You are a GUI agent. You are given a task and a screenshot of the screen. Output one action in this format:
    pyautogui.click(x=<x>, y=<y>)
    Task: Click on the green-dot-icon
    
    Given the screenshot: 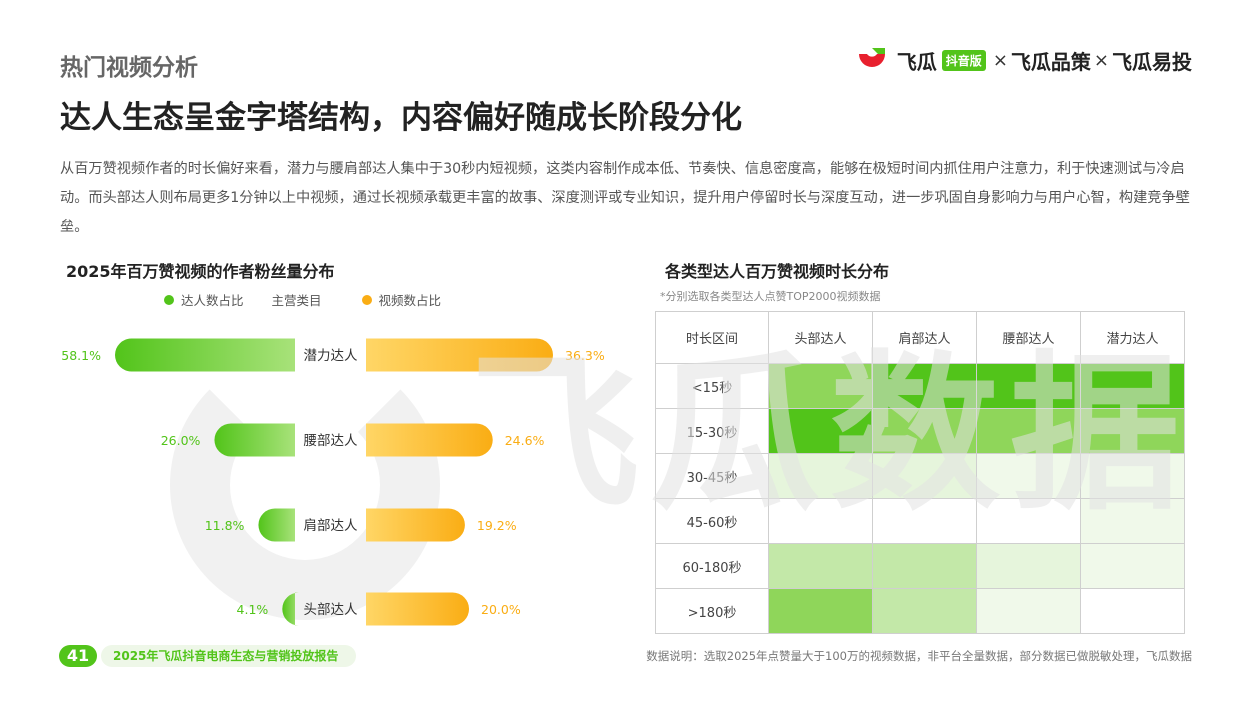 What is the action you would take?
    pyautogui.click(x=169, y=299)
    